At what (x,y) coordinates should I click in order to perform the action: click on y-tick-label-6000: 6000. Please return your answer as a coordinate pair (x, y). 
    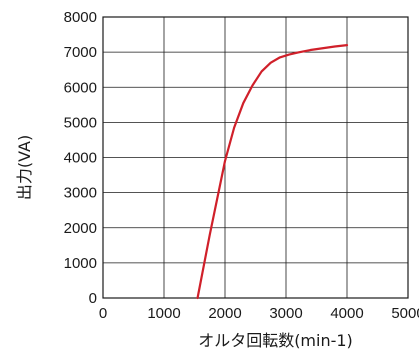
    Looking at the image, I should click on (80, 87).